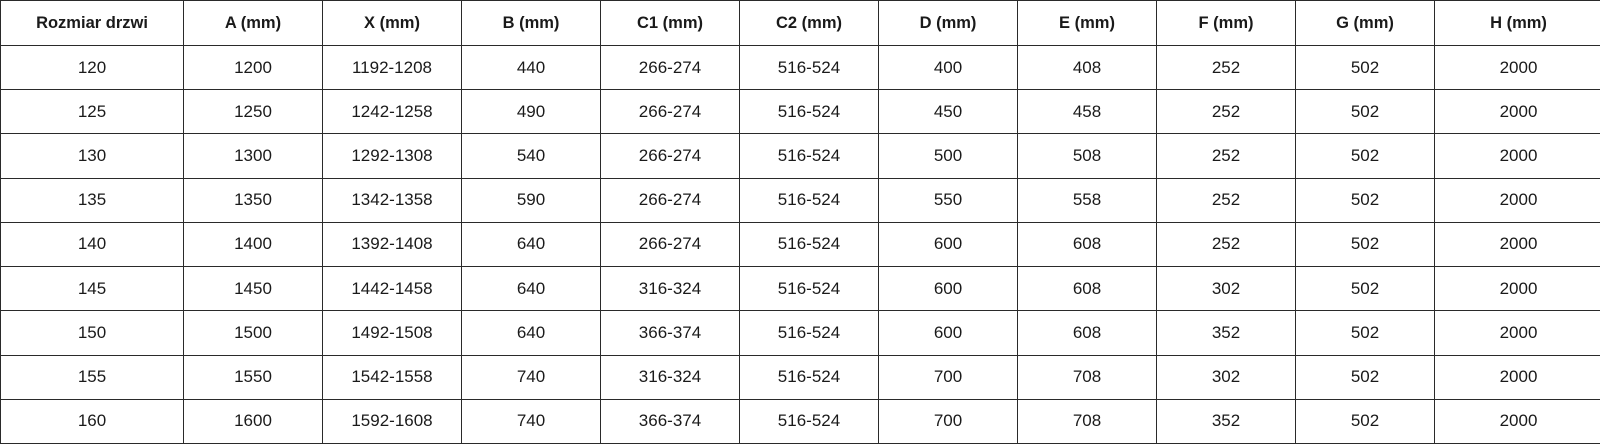 The width and height of the screenshot is (1600, 444). Describe the element at coordinates (948, 377) in the screenshot. I see `table-cell: 700` at that location.